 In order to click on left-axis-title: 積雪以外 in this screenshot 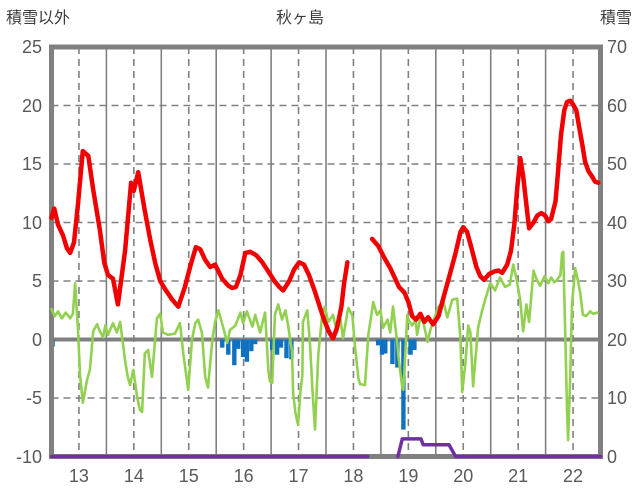, I will do `click(38, 18)`.